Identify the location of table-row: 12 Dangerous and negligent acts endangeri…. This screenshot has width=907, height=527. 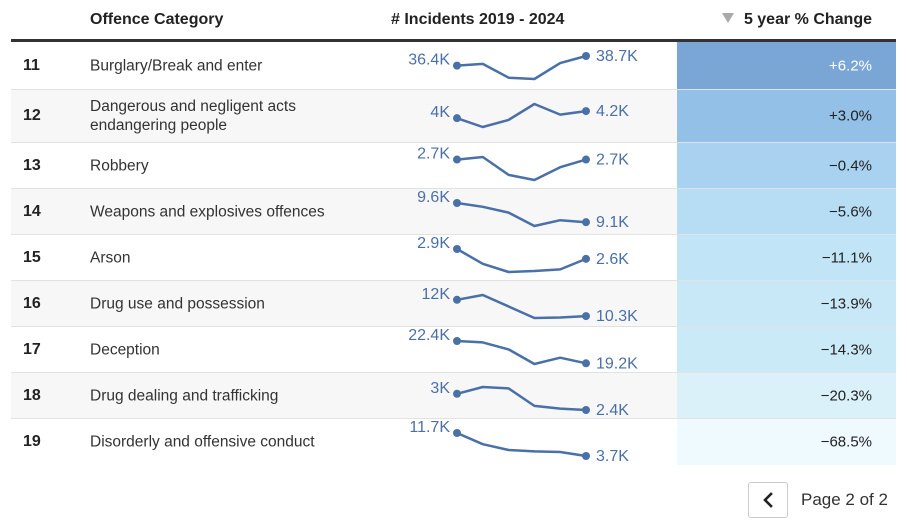
(453, 116).